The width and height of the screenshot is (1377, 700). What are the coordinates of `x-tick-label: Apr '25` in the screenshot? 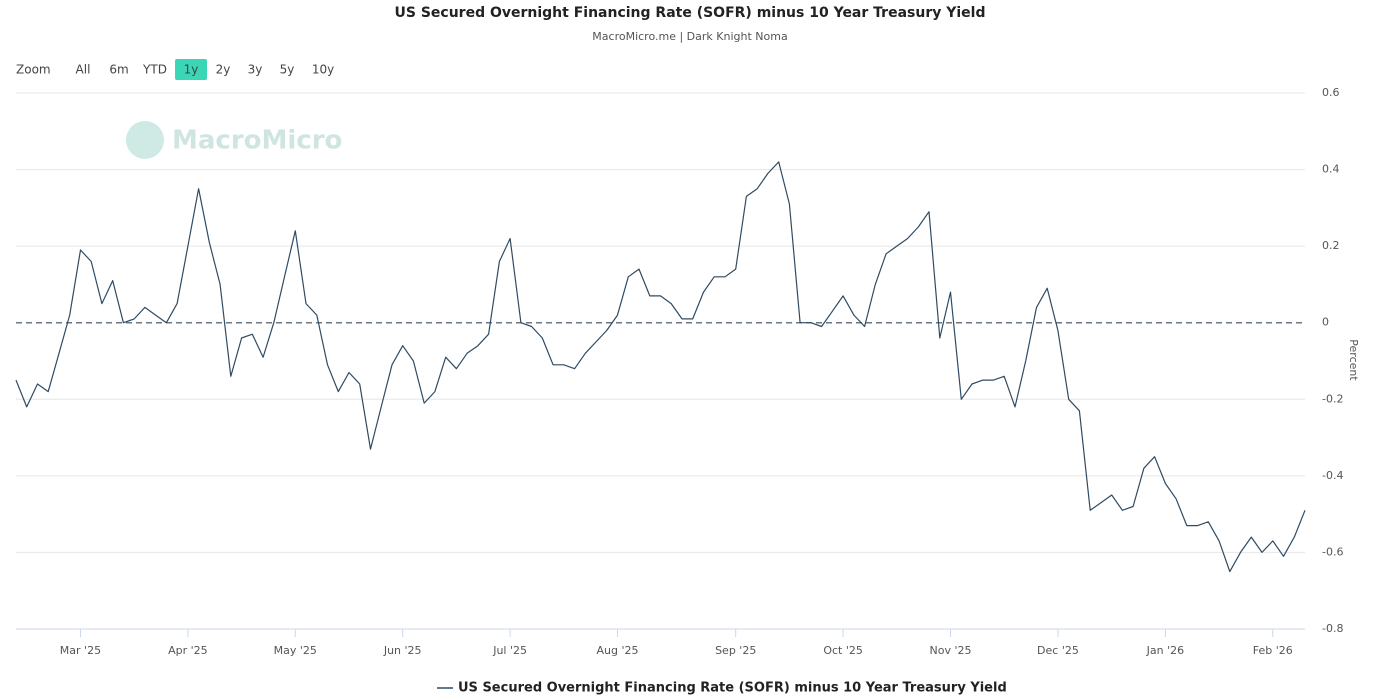 It's located at (188, 650).